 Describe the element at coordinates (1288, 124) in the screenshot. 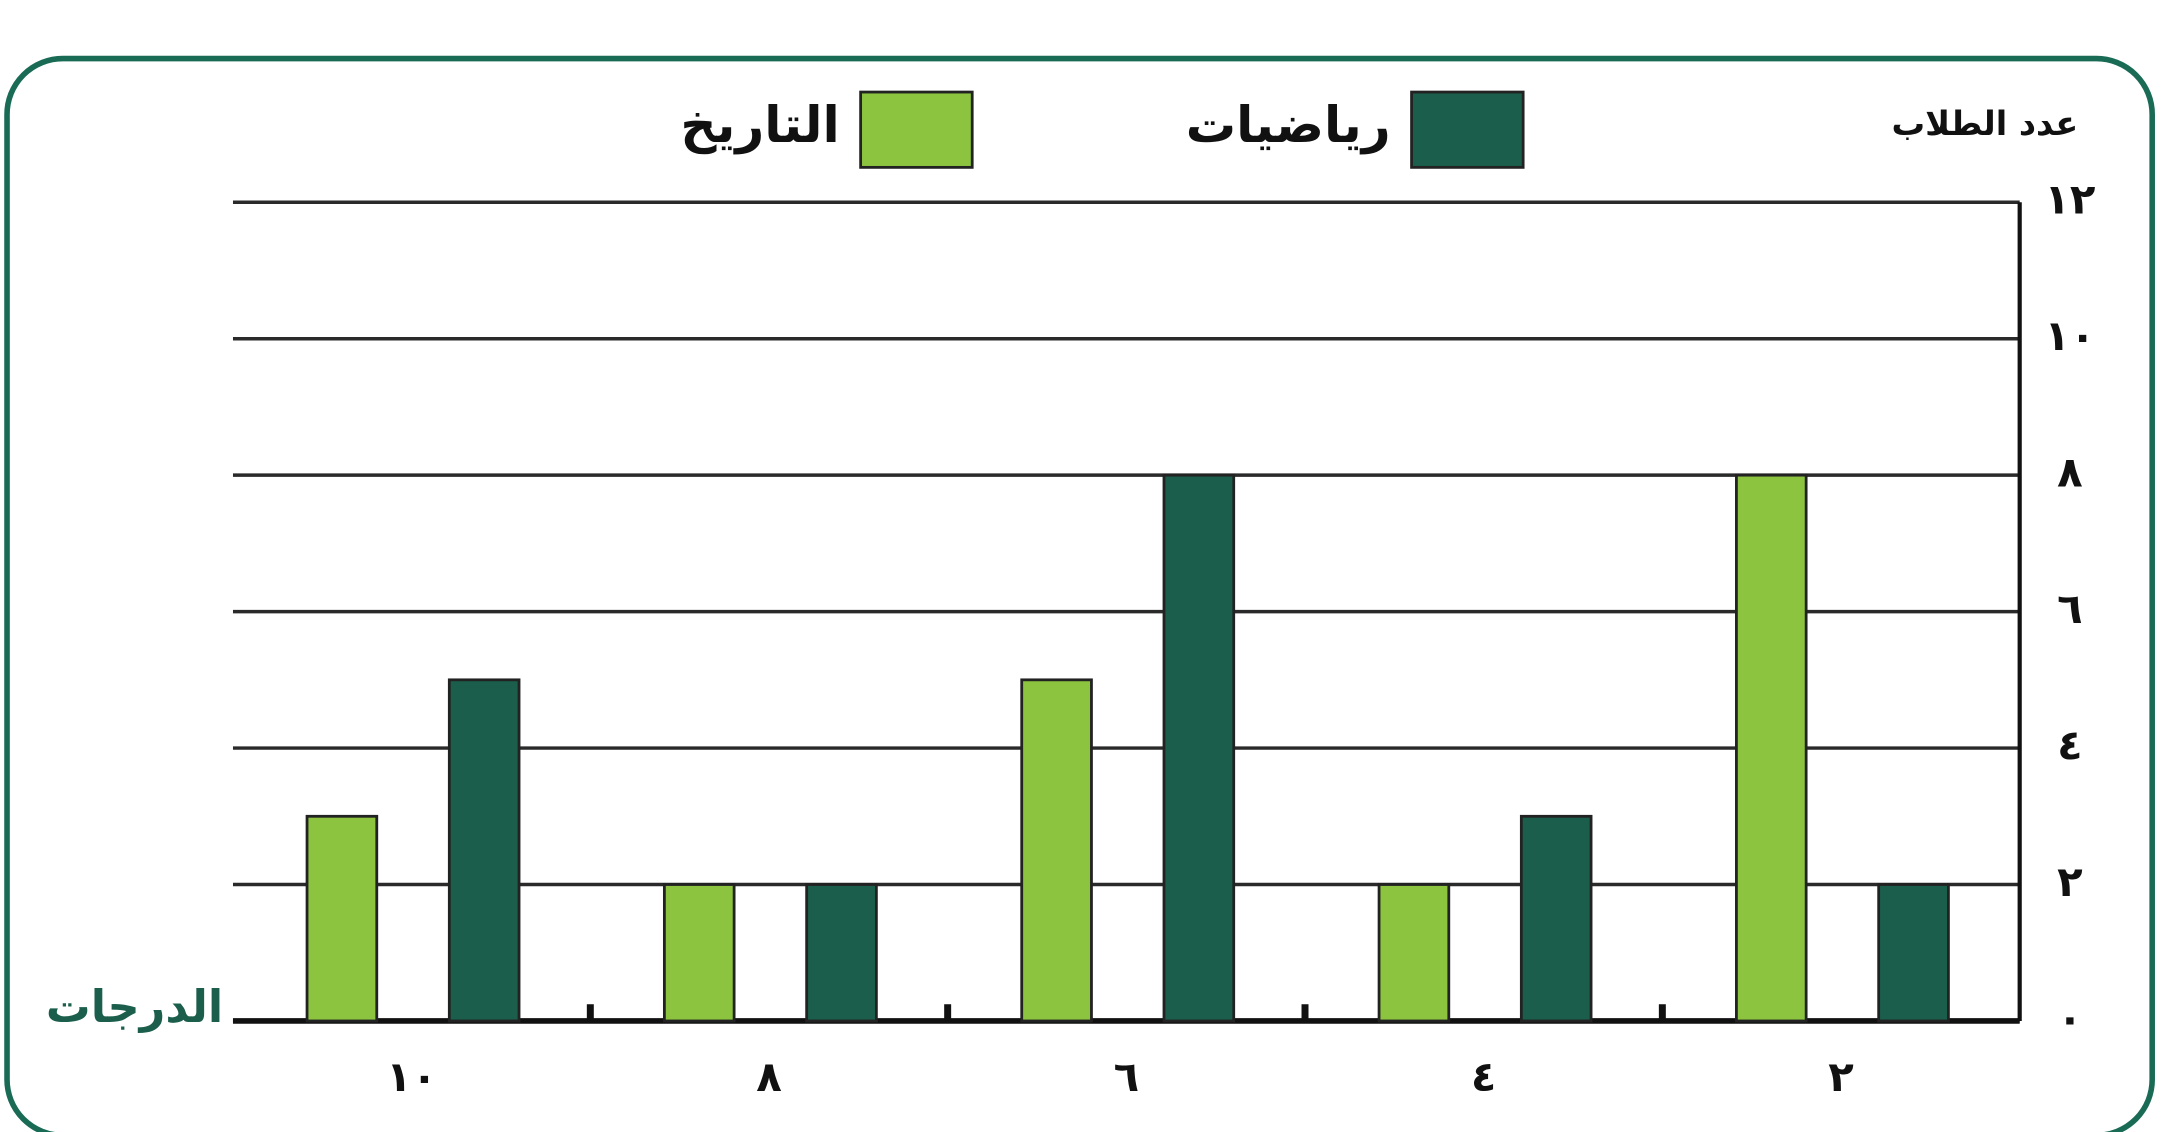

I see `legend-label: رياضيات` at that location.